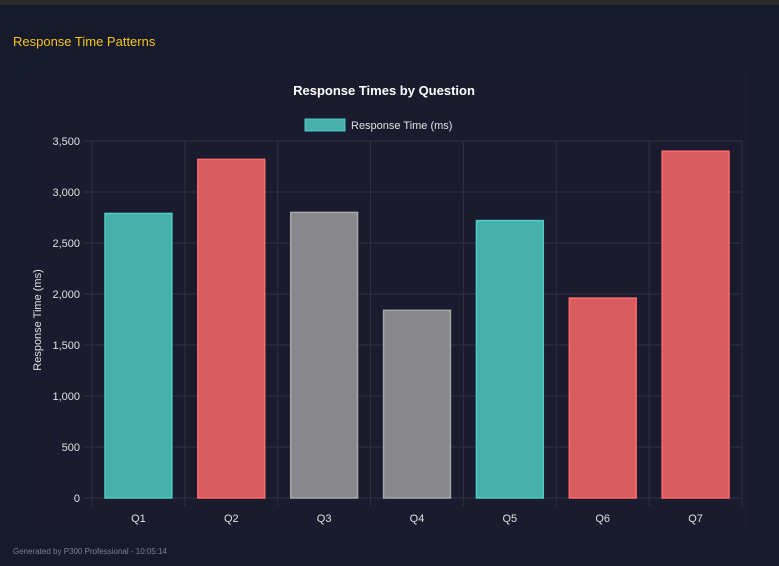 This screenshot has height=566, width=779. Describe the element at coordinates (66, 244) in the screenshot. I see `y-tick-label: 2,500` at that location.